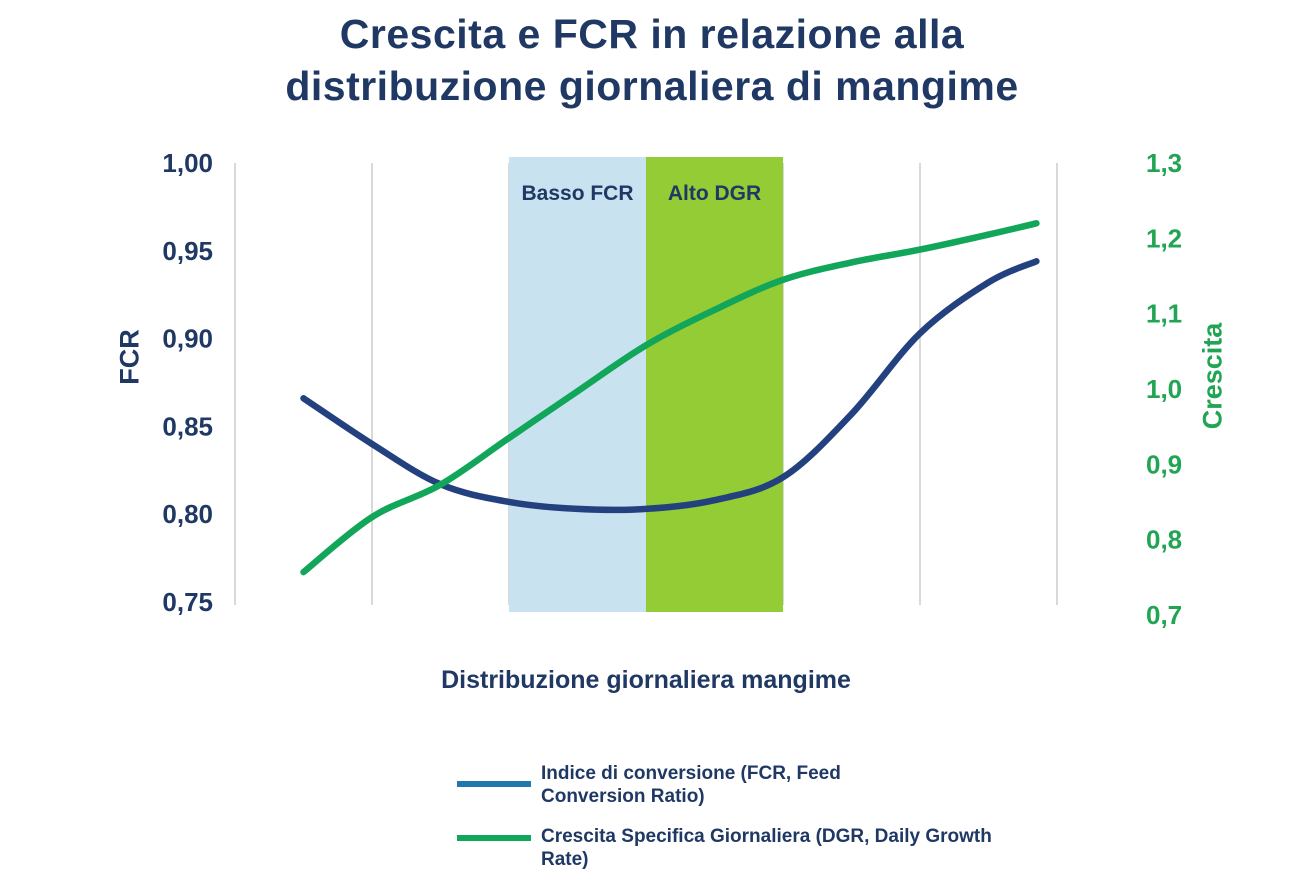  Describe the element at coordinates (187, 602) in the screenshot. I see `left-axis-tick: 0,75` at that location.